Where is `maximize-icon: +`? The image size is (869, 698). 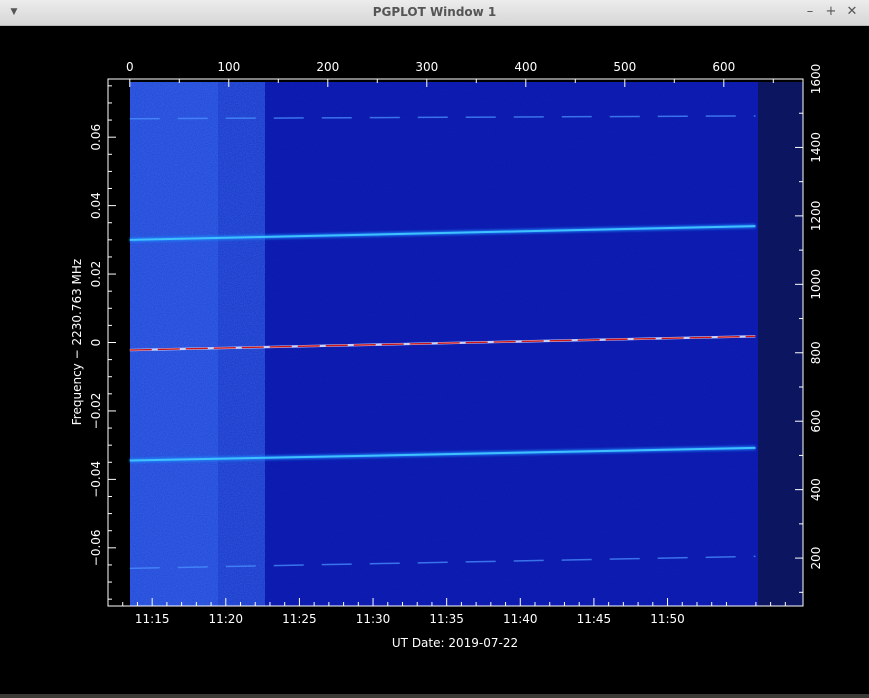 maximize-icon: + is located at coordinates (831, 11).